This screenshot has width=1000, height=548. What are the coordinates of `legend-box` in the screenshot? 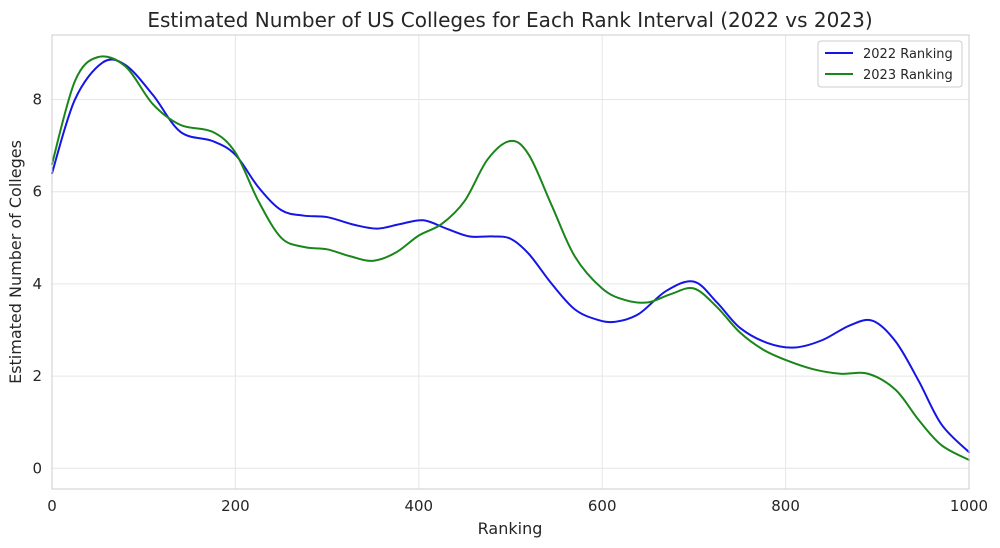 It's located at (890, 64).